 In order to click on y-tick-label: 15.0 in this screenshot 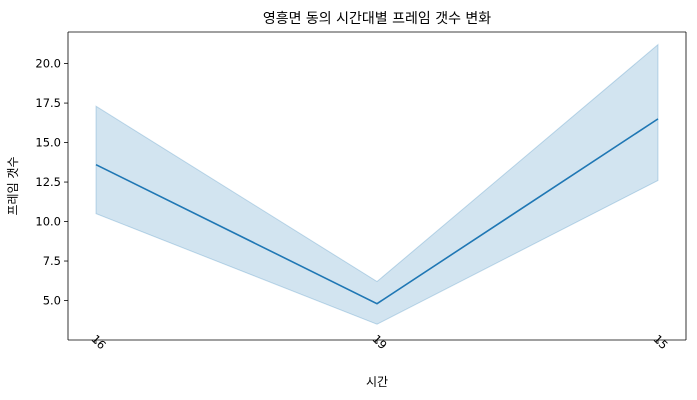, I will do `click(48, 143)`.